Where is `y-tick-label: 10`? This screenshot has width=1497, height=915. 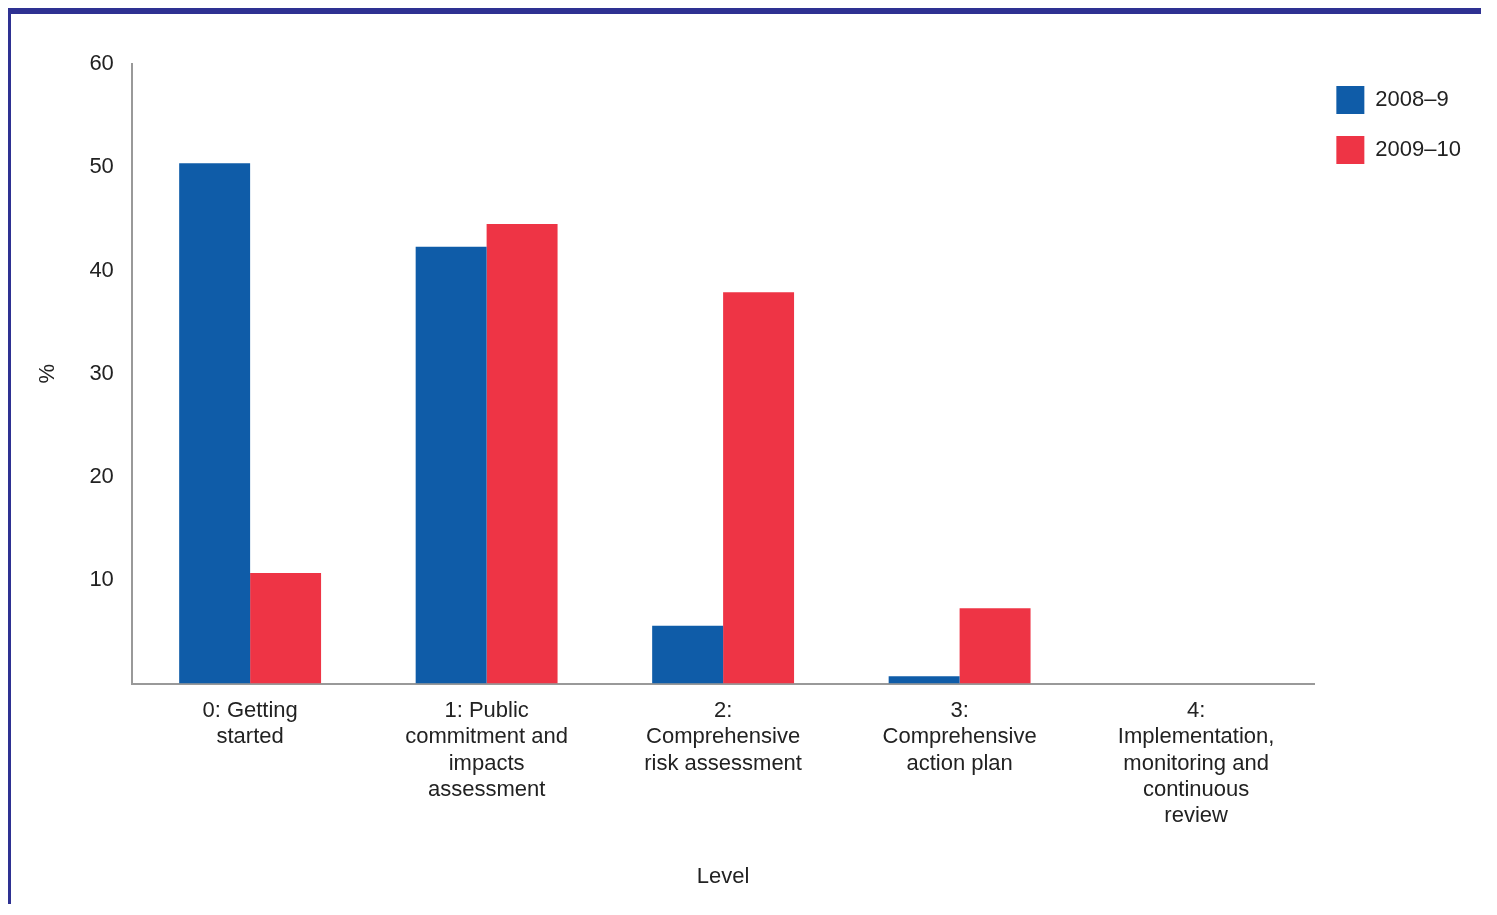 y-tick-label: 10 is located at coordinates (101, 579).